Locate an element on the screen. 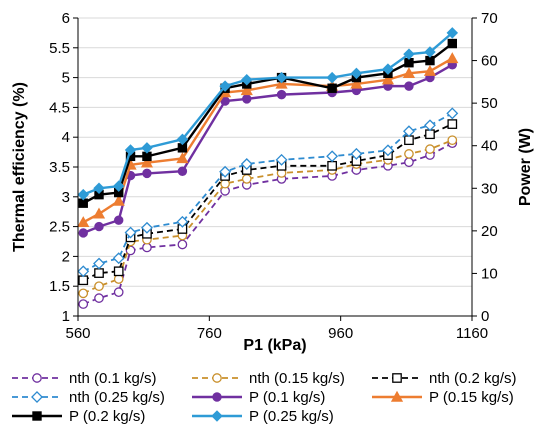  y-left-tick-label: 3 is located at coordinates (66, 197).